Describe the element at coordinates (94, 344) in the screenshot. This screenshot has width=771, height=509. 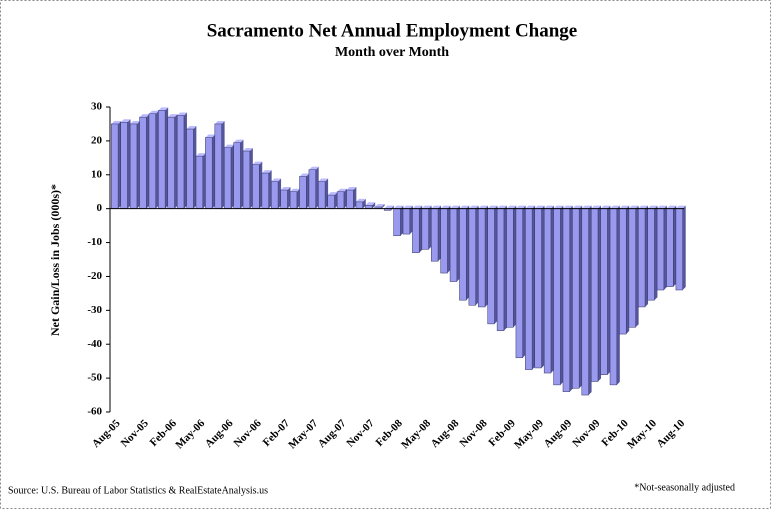
I see `y-tick-label: -40` at that location.